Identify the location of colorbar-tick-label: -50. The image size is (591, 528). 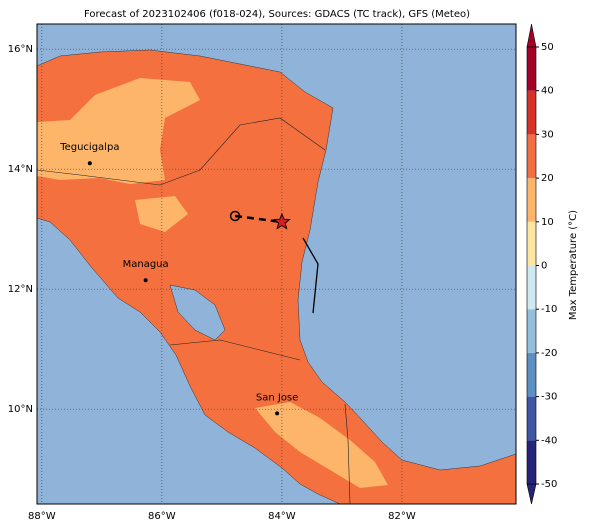
(549, 484).